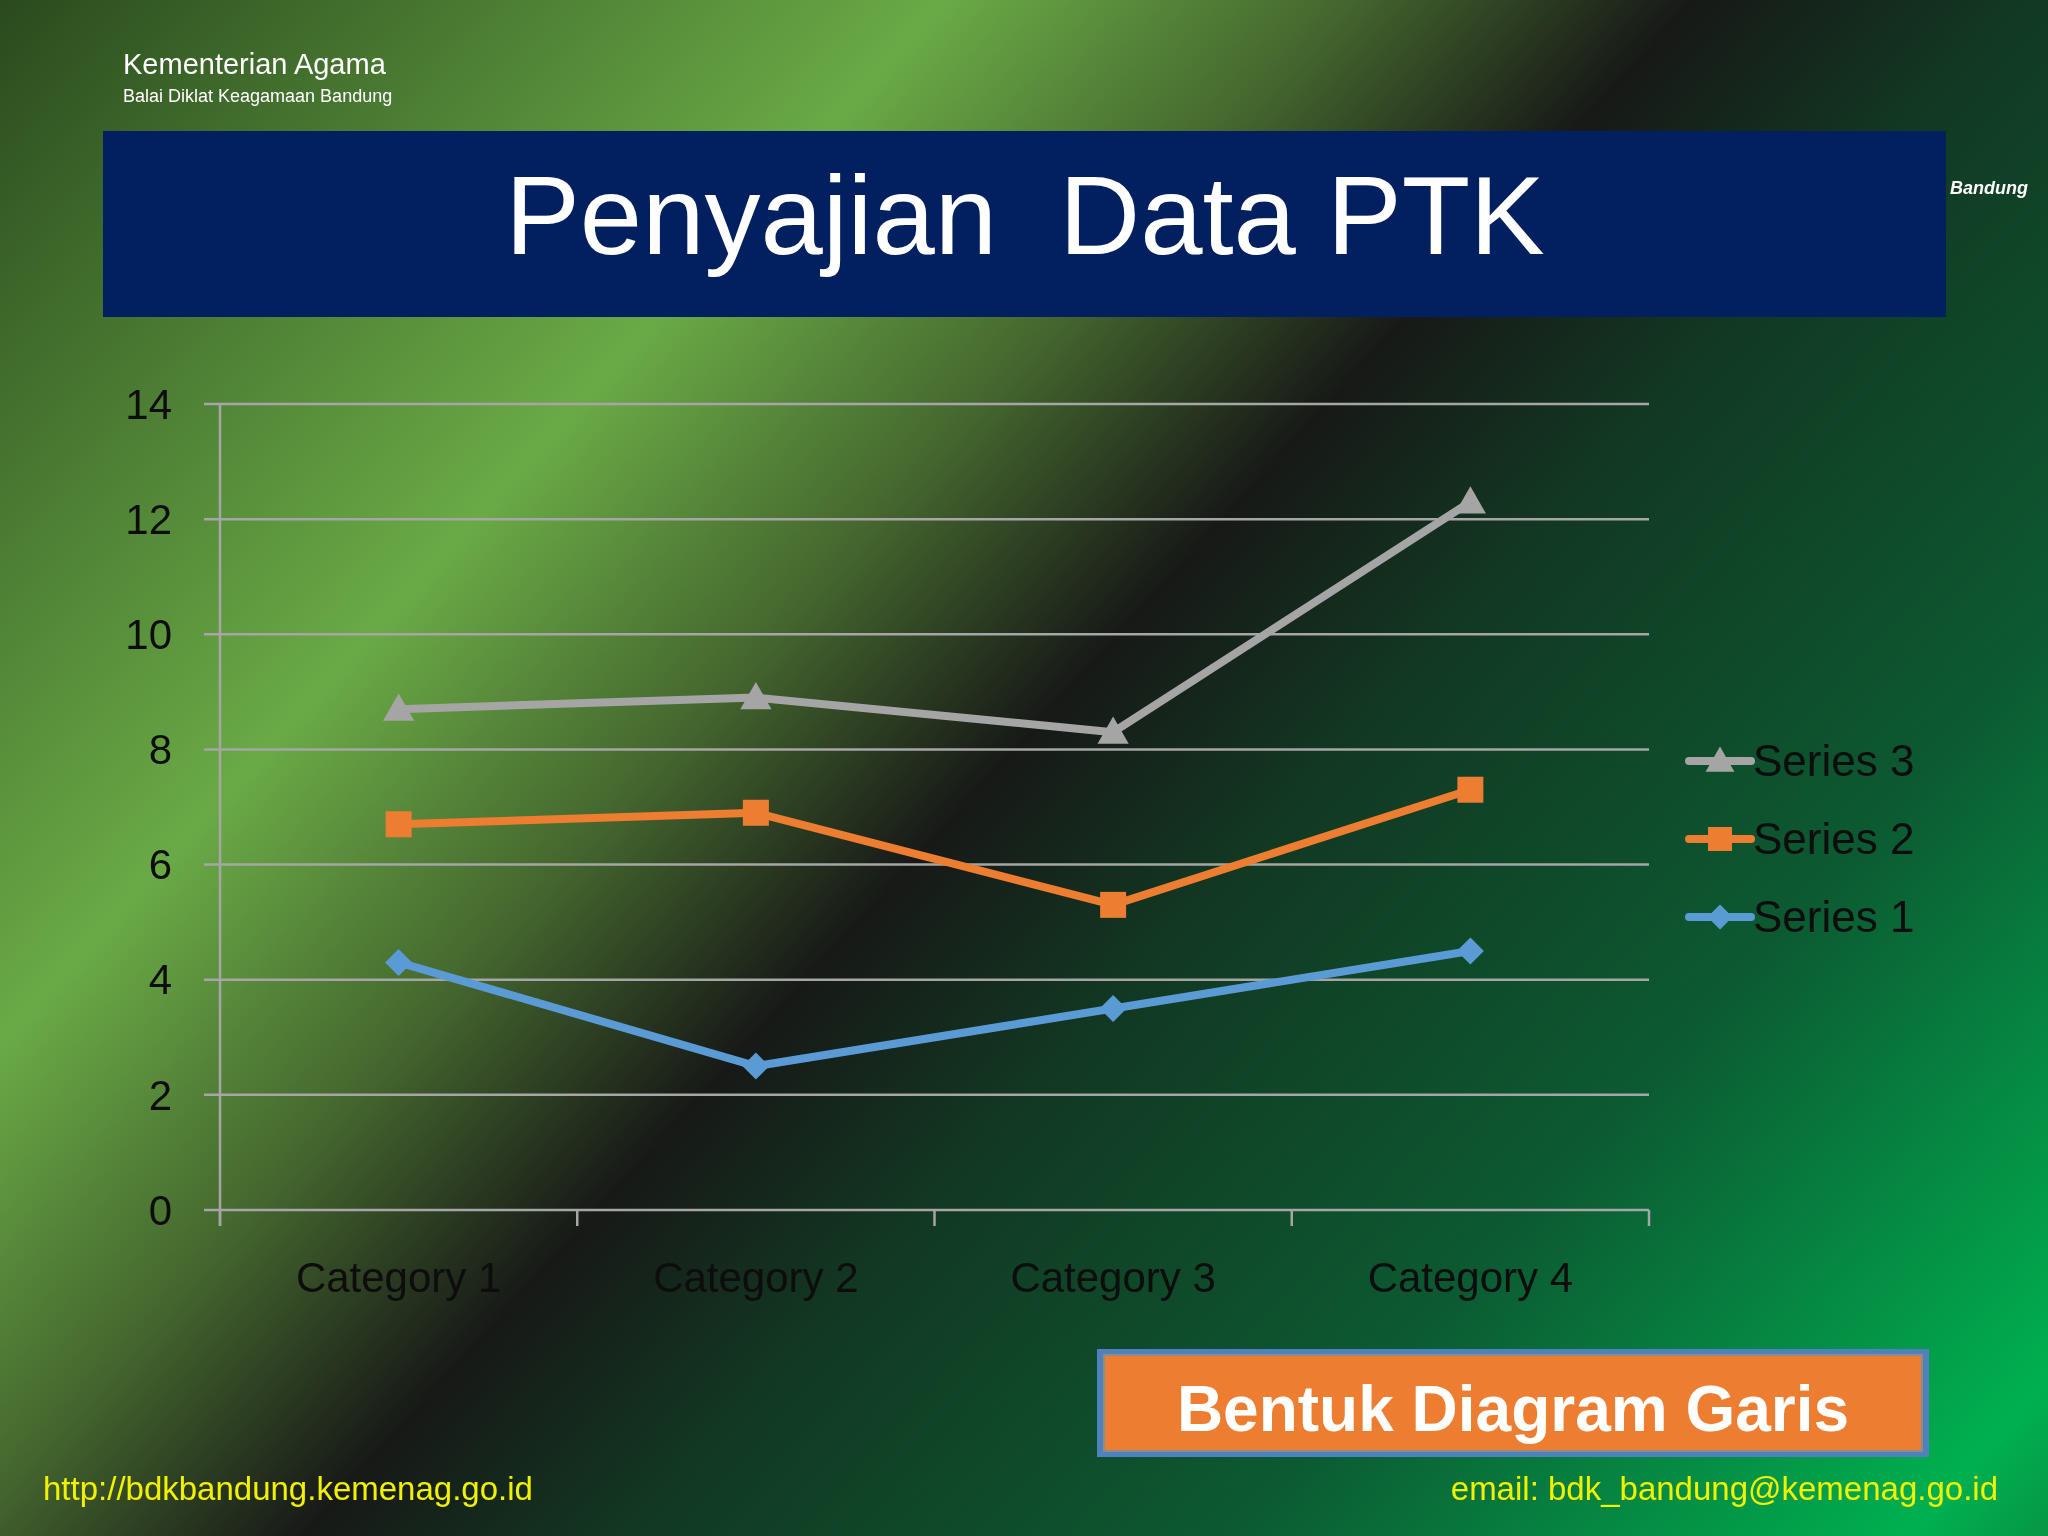 The height and width of the screenshot is (1536, 2048). What do you see at coordinates (1834, 839) in the screenshot?
I see `legend-label: Series 2` at bounding box center [1834, 839].